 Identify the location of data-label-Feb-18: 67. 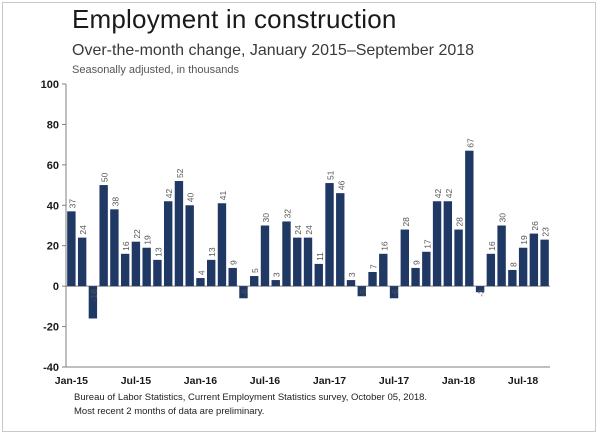
(470, 143).